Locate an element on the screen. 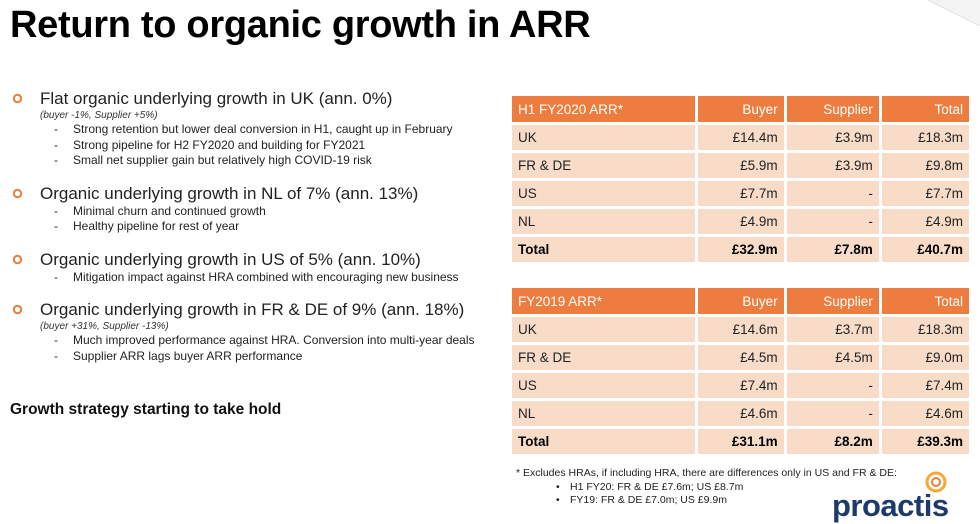 Image resolution: width=980 pixels, height=524 pixels. supplier-cell: £4.5m is located at coordinates (832, 357).